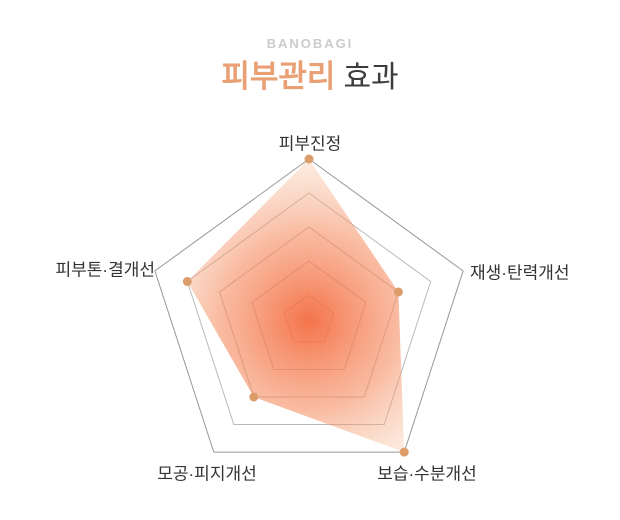 The width and height of the screenshot is (620, 520). What do you see at coordinates (207, 474) in the screenshot?
I see `axis-label-pore-sebum: 모공·피지개선` at bounding box center [207, 474].